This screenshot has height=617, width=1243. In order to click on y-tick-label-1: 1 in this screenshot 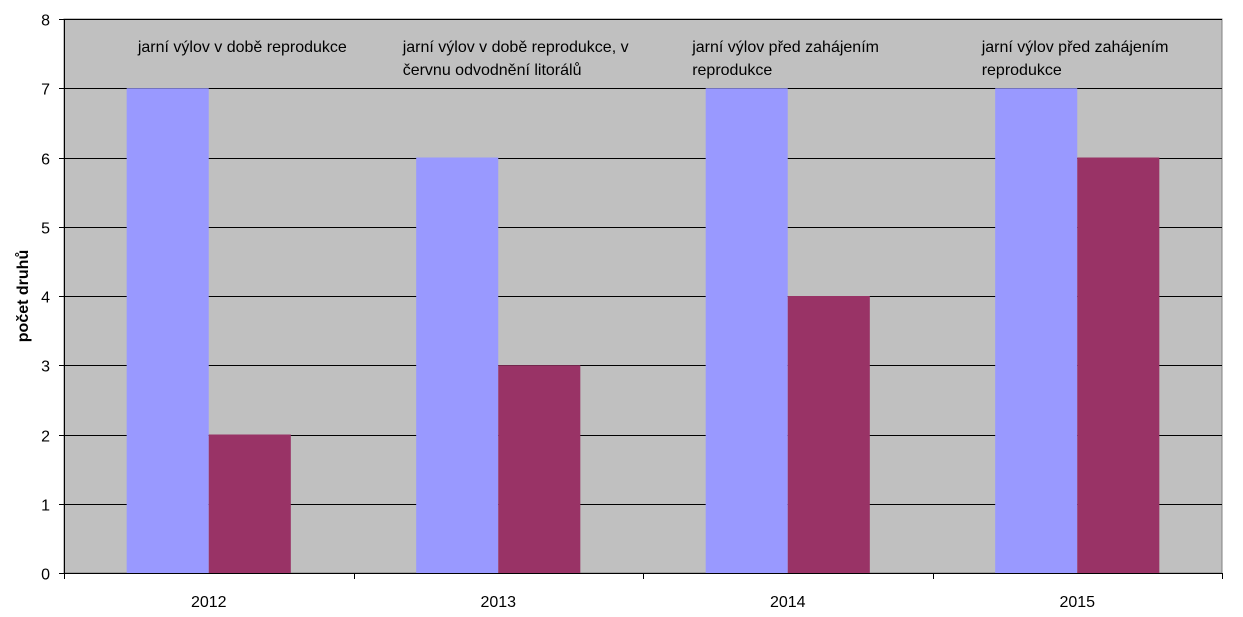, I will do `click(45, 506)`.